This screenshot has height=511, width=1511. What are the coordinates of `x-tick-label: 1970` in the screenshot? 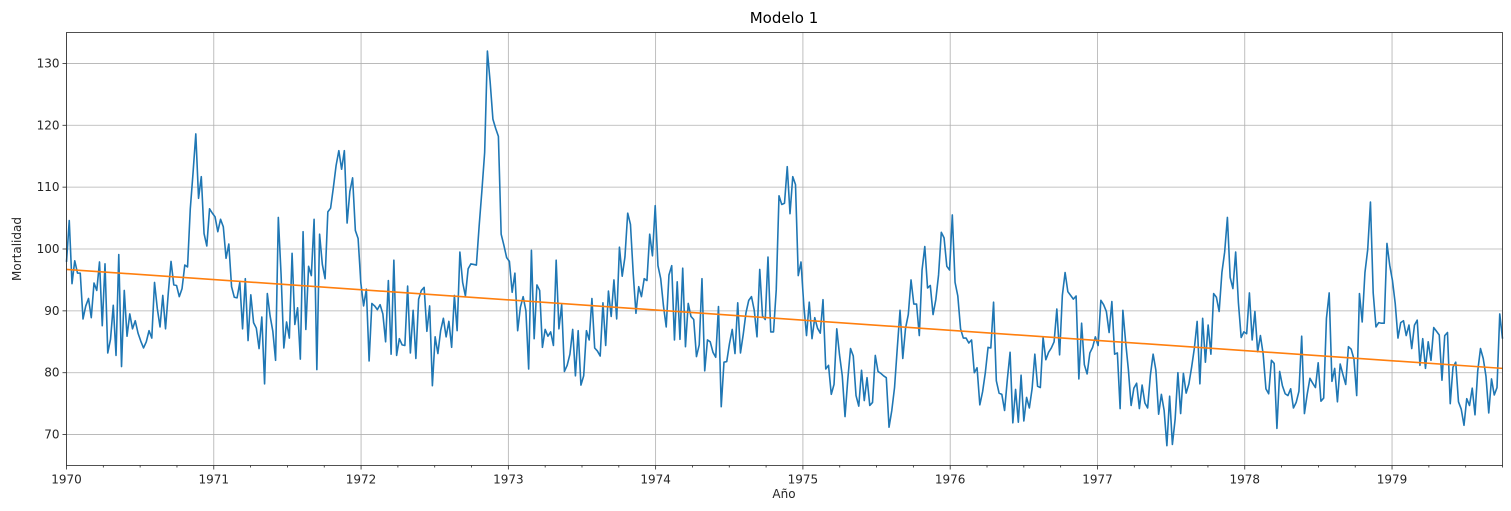 It's located at (66, 480).